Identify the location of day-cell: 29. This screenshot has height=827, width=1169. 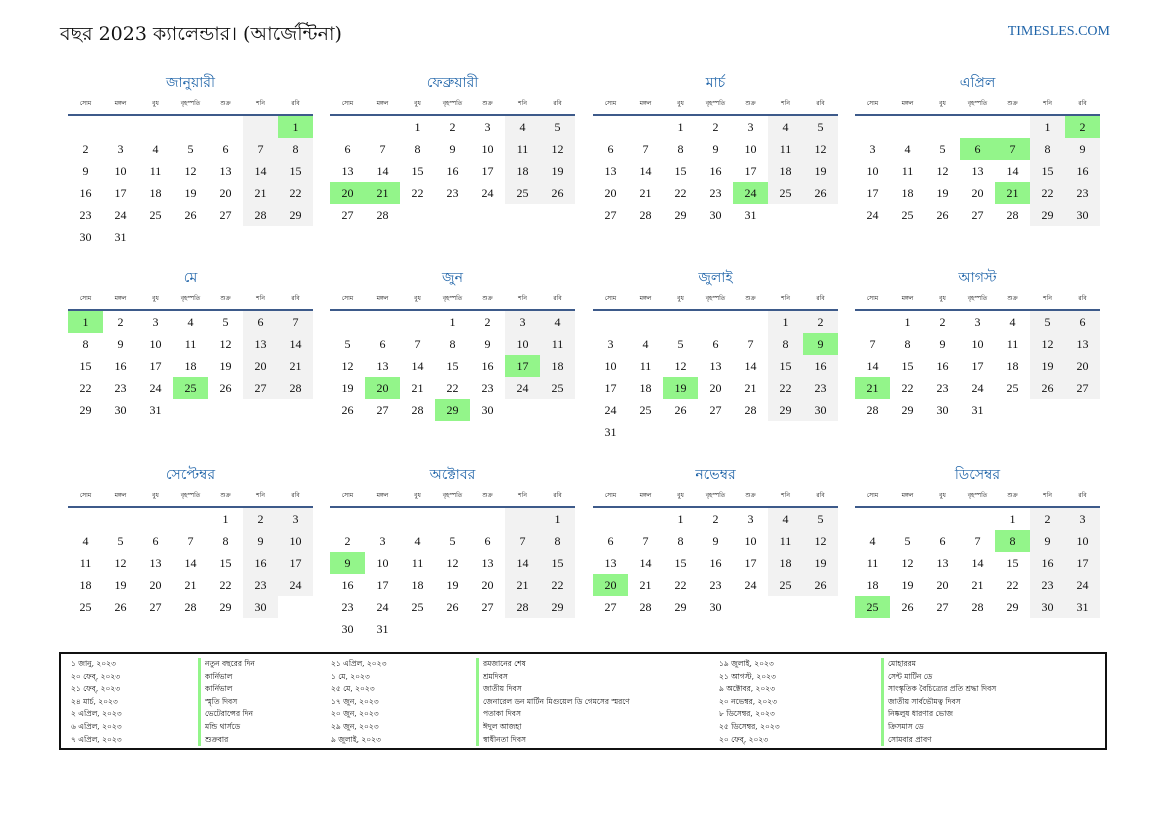
(1012, 607).